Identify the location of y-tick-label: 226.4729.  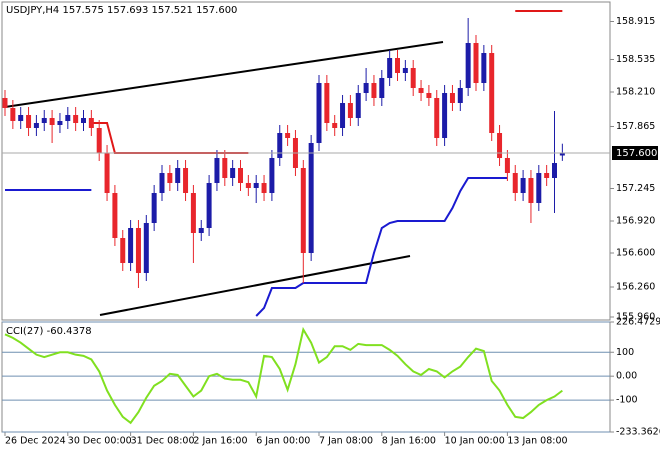
(638, 322).